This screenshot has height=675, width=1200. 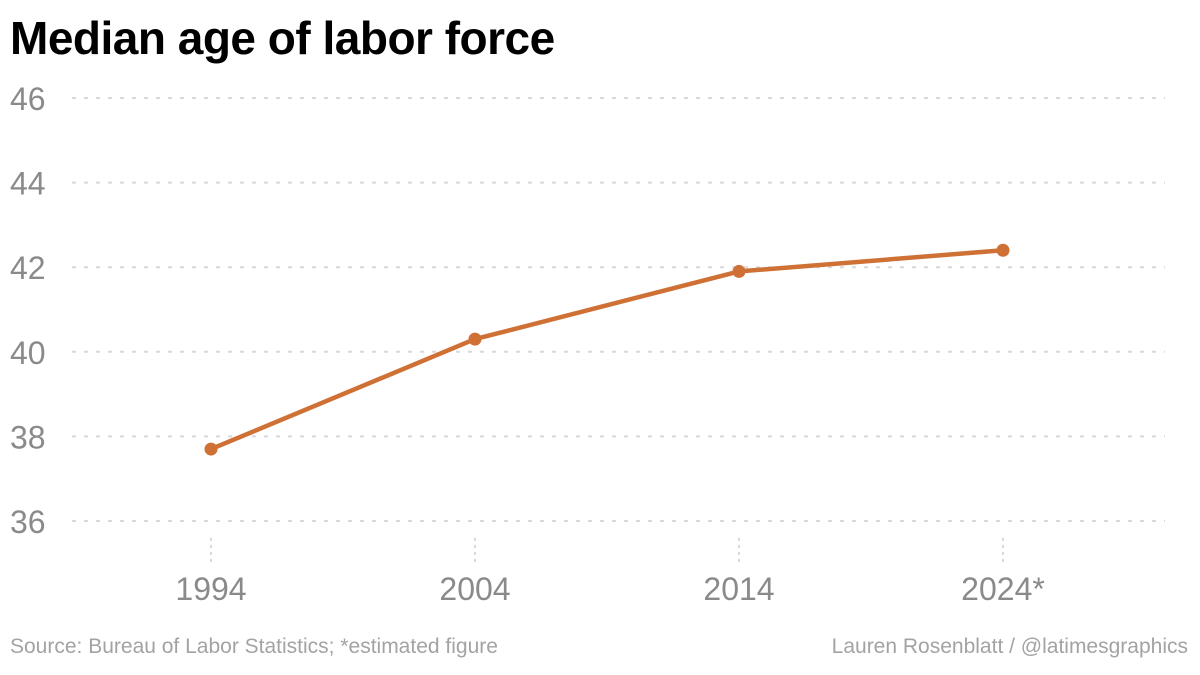 I want to click on x-tick-label: 2004, so click(x=474, y=589).